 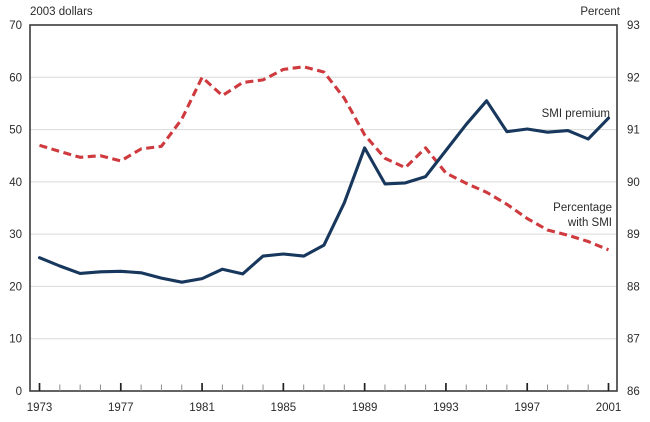 I want to click on right-tick-label: 87, so click(x=633, y=340).